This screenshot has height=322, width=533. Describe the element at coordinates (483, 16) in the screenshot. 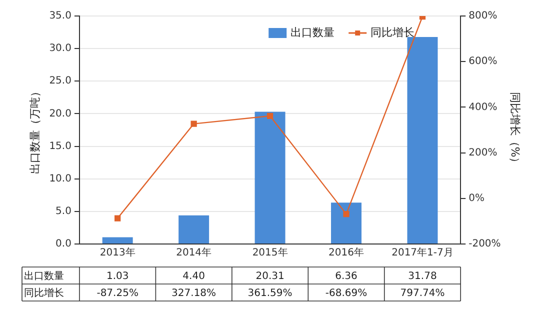

I see `y2-tick-label: 800%` at that location.